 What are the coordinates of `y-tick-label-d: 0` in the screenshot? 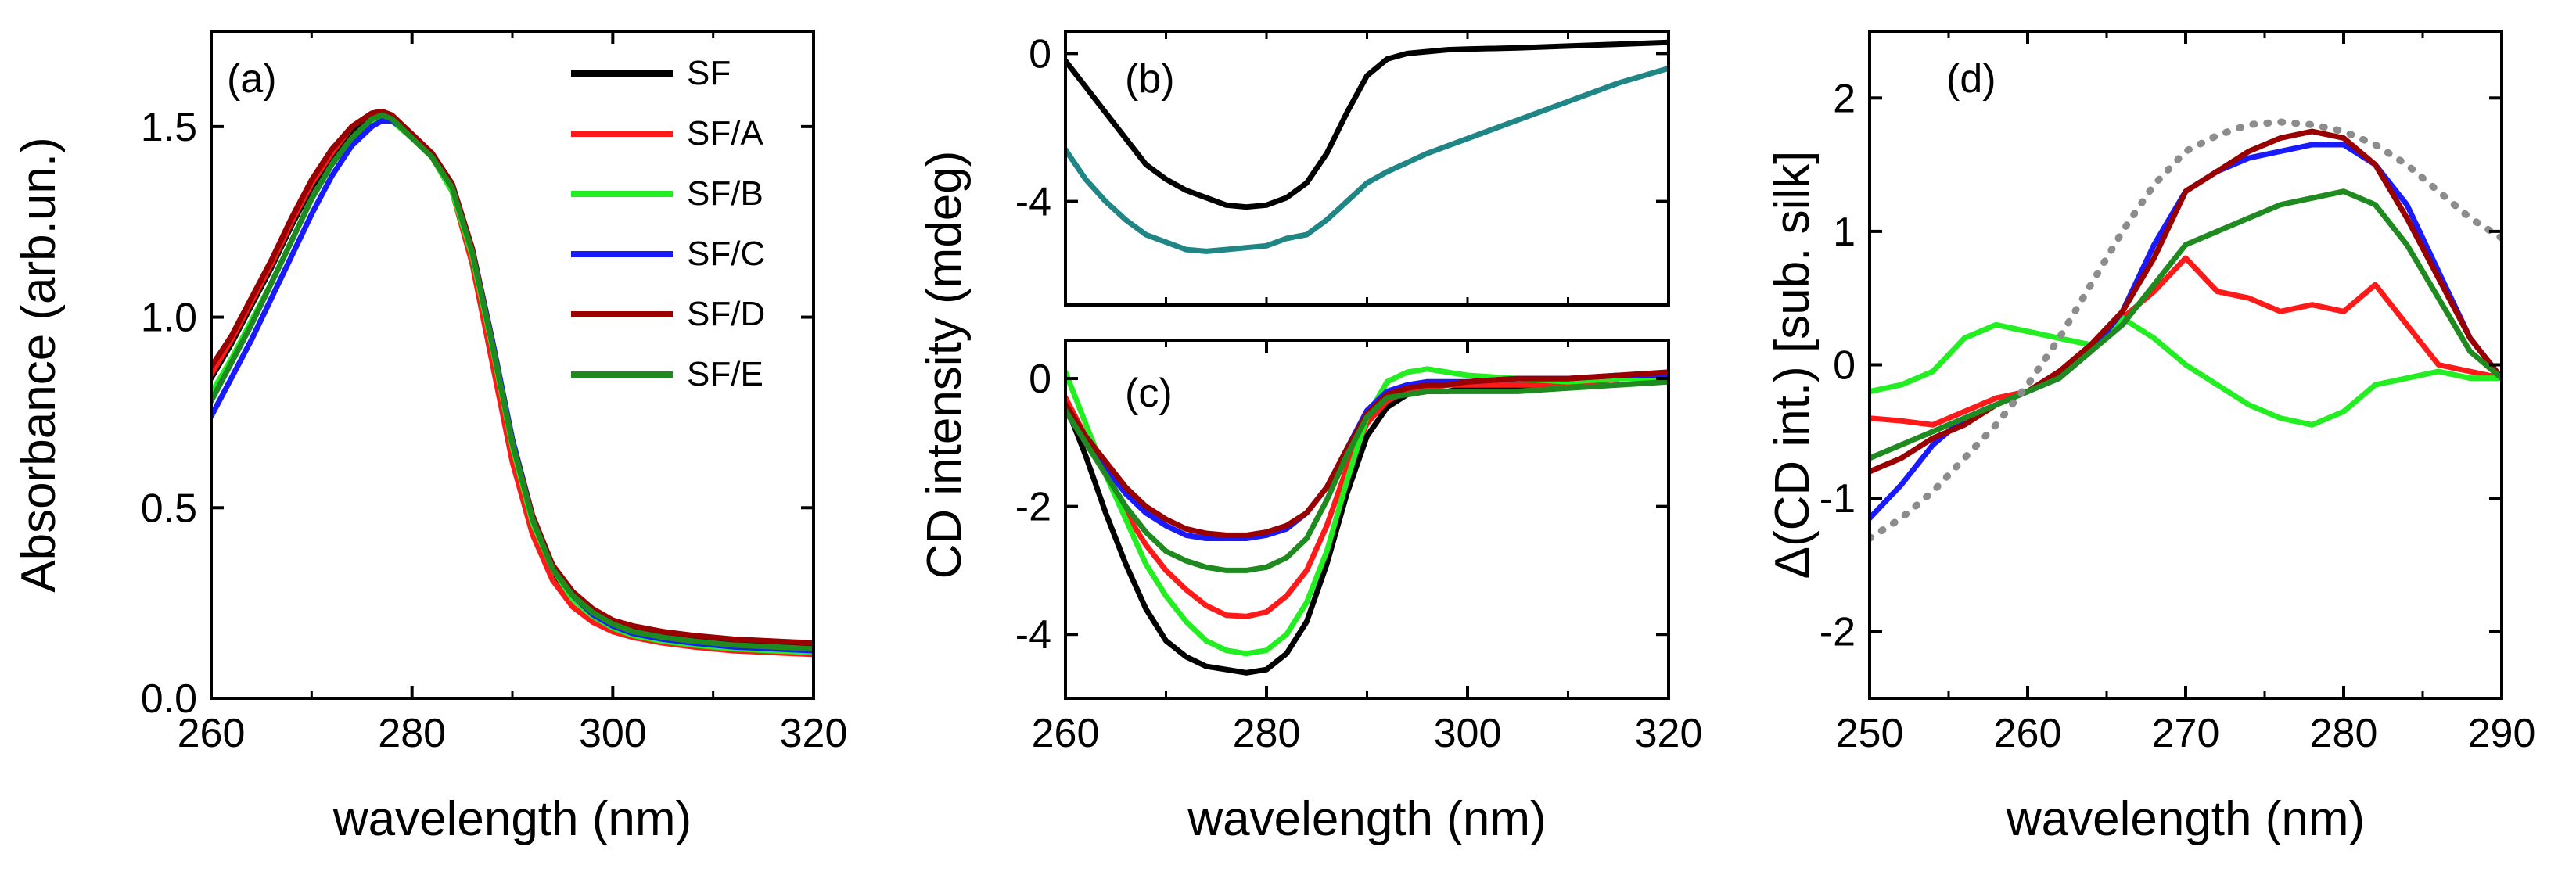 It's located at (1845, 366).